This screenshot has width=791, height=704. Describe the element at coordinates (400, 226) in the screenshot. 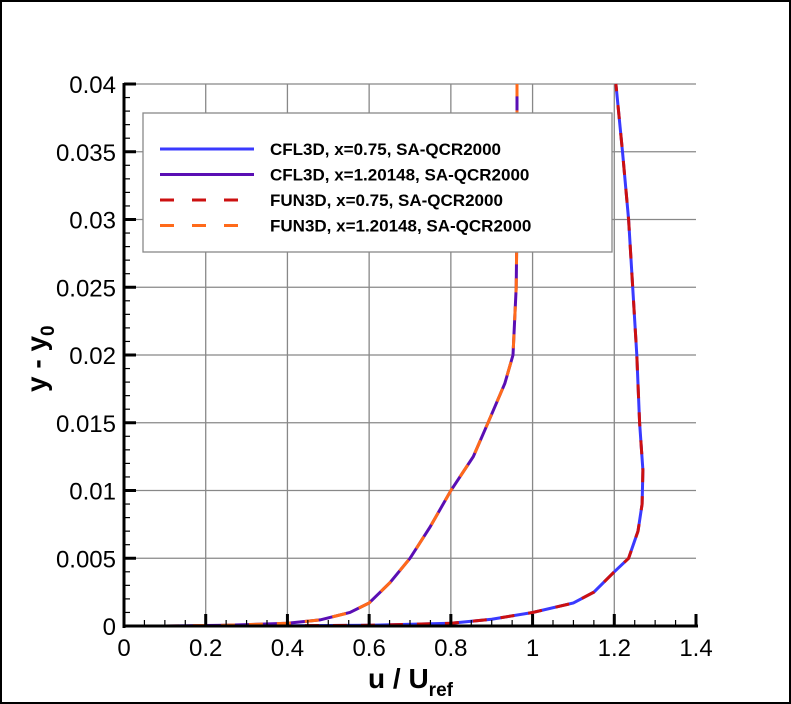

I see `legend-label-4: FUN3D, x=1.20148, SA-QCR2000` at that location.